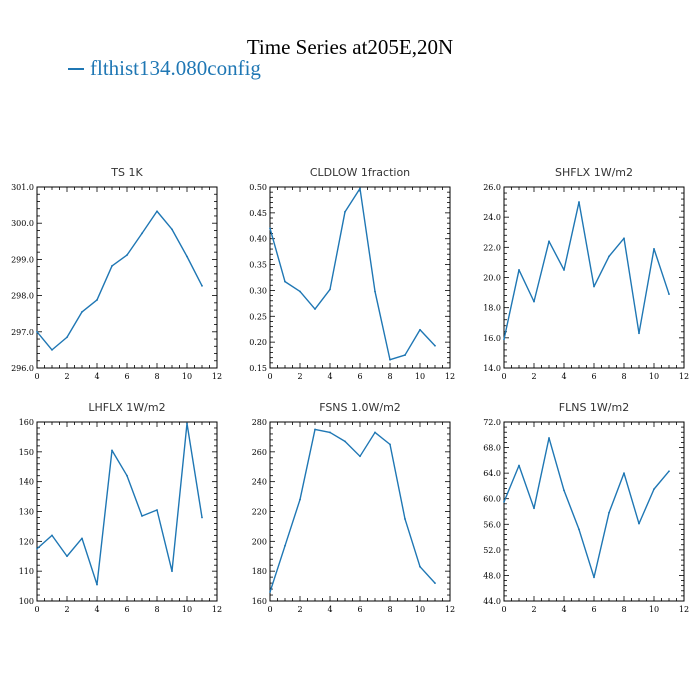 This screenshot has height=700, width=700. Describe the element at coordinates (26, 482) in the screenshot. I see `y-tick-label: 140` at that location.